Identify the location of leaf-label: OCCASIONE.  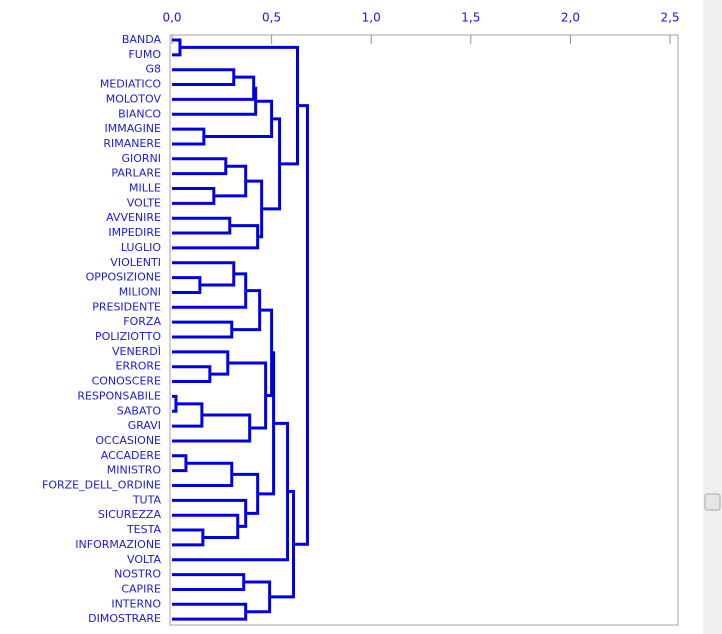
(128, 440).